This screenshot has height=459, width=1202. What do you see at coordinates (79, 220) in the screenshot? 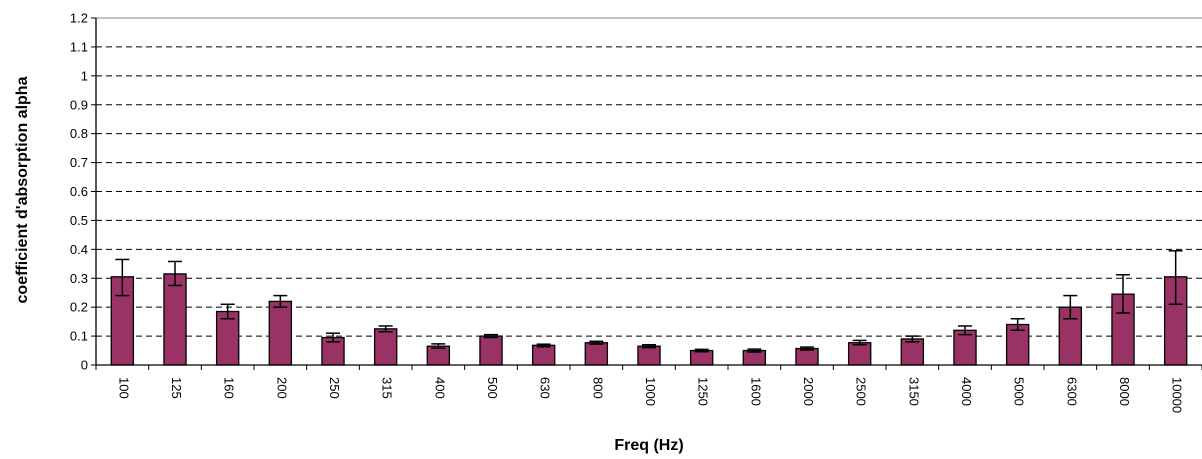
I see `y-tick-label: 0.5` at bounding box center [79, 220].